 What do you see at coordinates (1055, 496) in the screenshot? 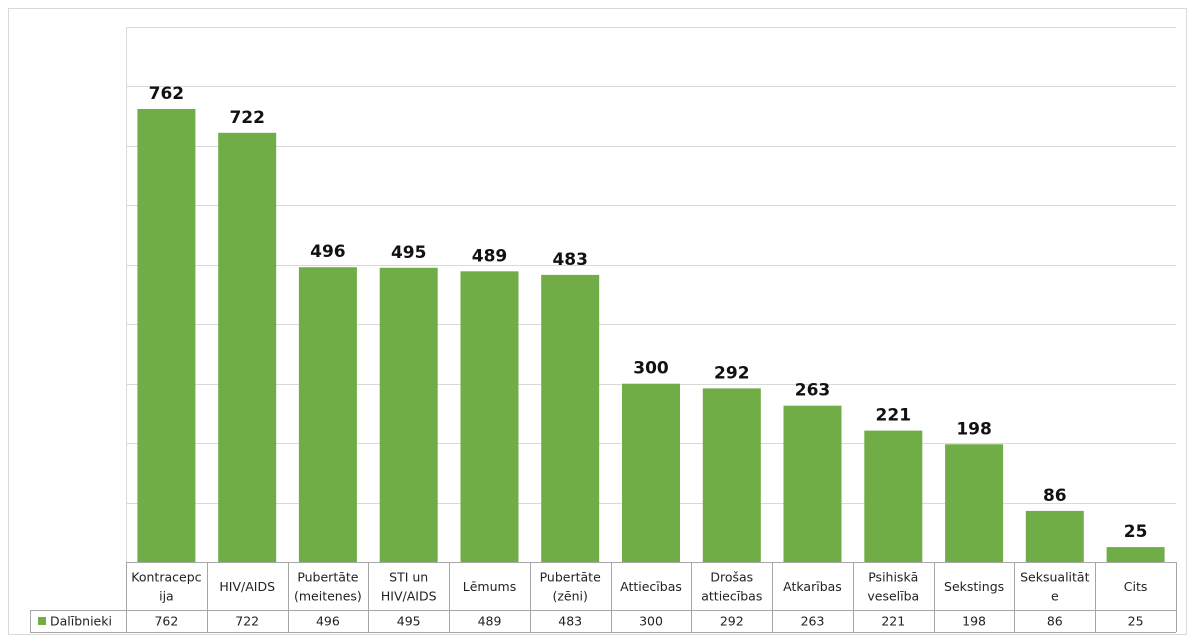
I see `data-label-11: 86` at bounding box center [1055, 496].